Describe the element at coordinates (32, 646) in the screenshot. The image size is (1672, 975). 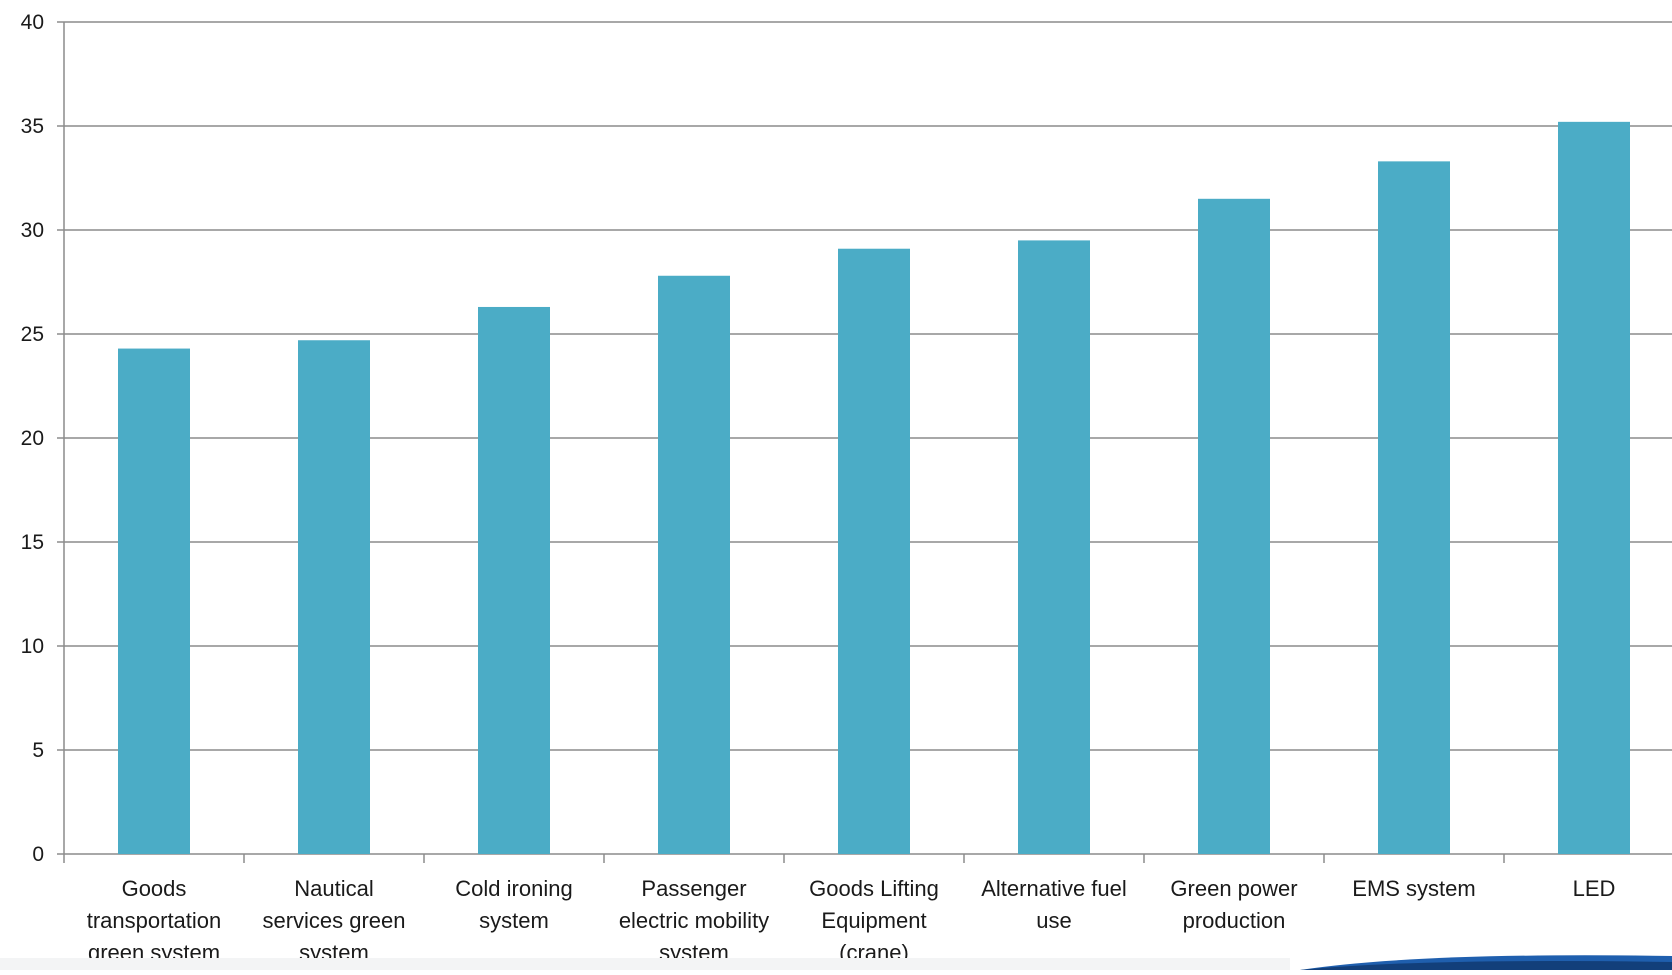
I see `y-tick-label-10: 10` at that location.